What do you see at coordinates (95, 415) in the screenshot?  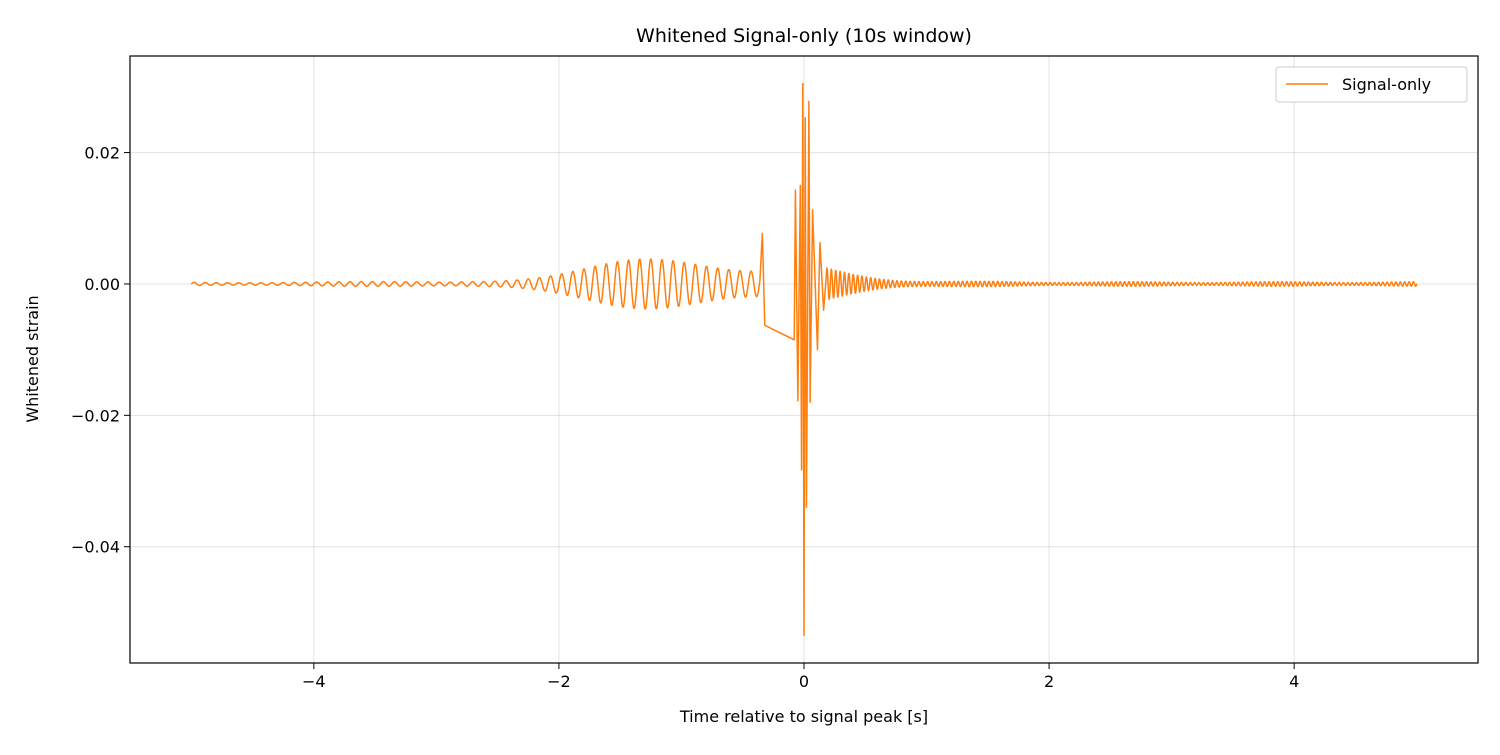 I see `y-tick-label: −0.02` at bounding box center [95, 415].